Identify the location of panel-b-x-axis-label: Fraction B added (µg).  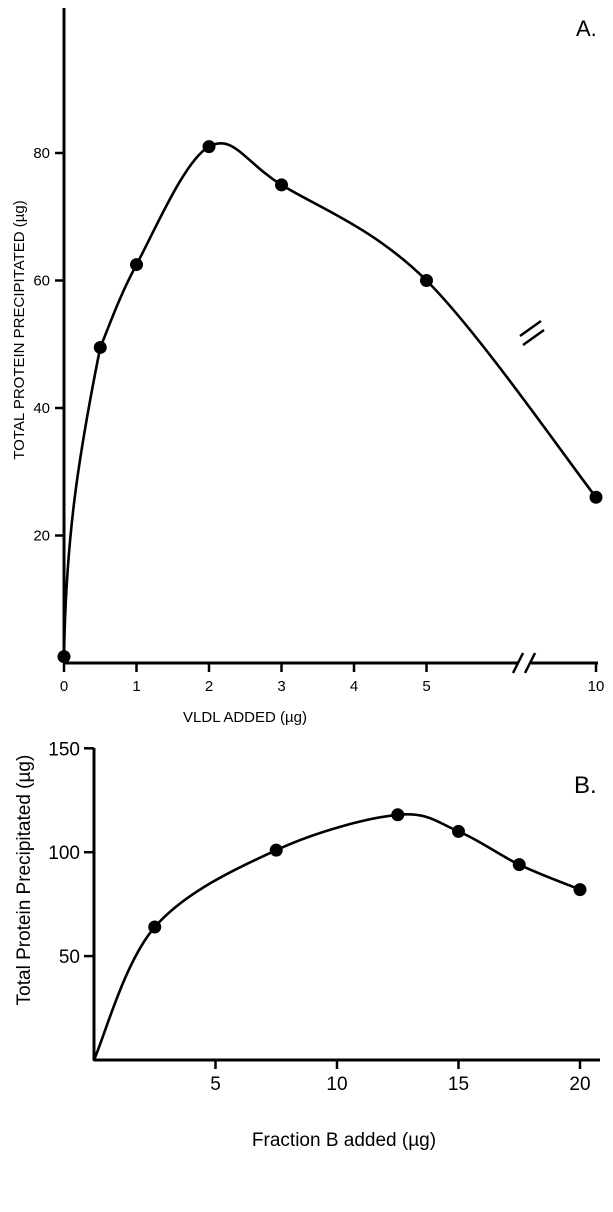
(344, 1140).